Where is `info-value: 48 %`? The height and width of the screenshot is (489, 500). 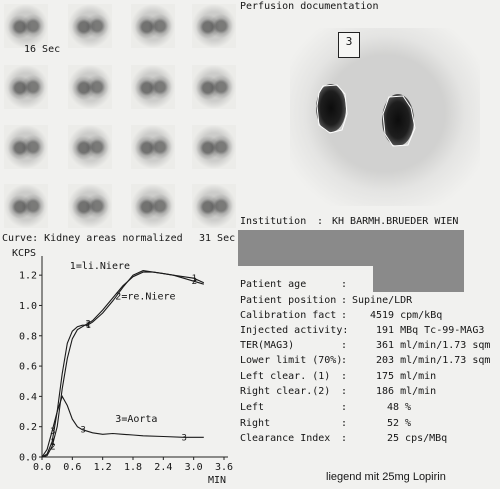 info-value: 48 % is located at coordinates (399, 407).